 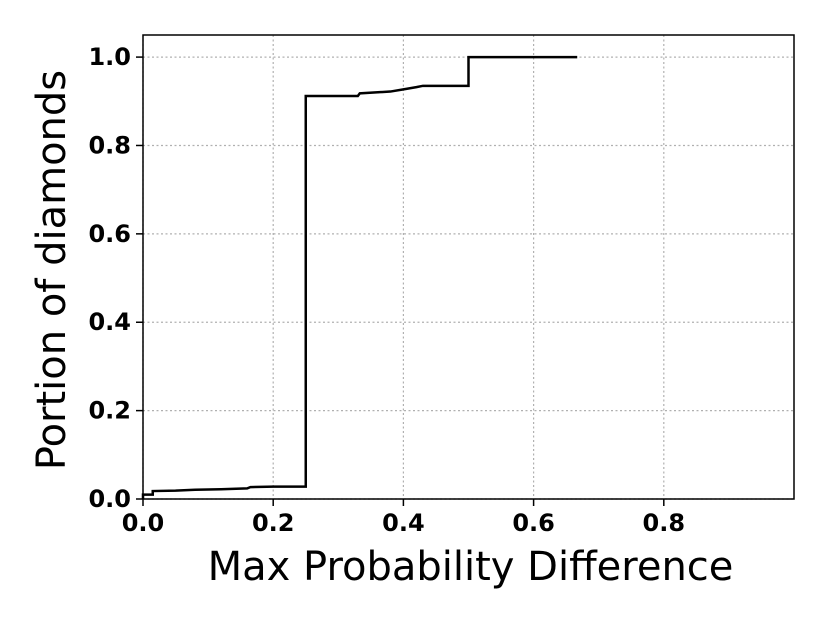 I want to click on x-tick-label: 0.4, so click(x=403, y=523).